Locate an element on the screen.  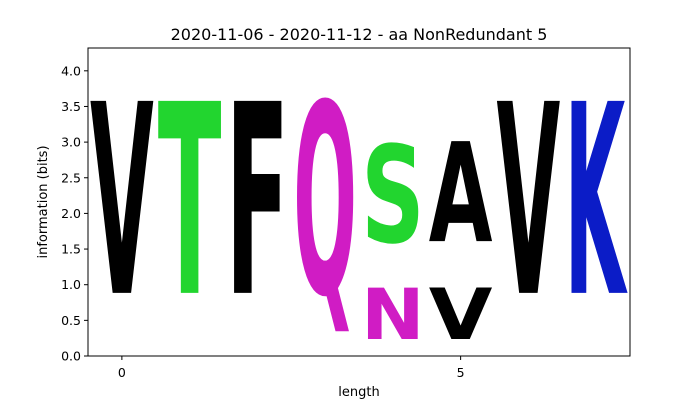
y-tick-label: 1.0 is located at coordinates (71, 284).